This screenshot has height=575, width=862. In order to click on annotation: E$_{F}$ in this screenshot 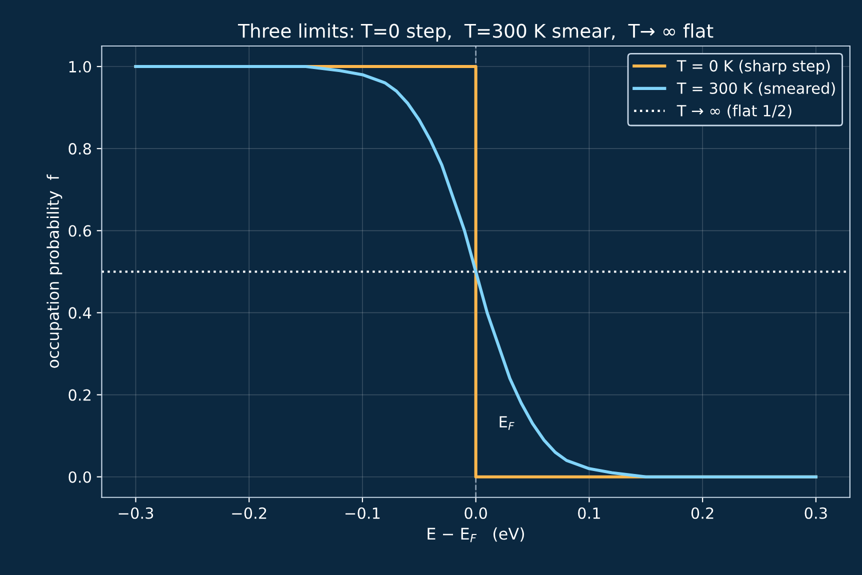, I will do `click(507, 423)`.